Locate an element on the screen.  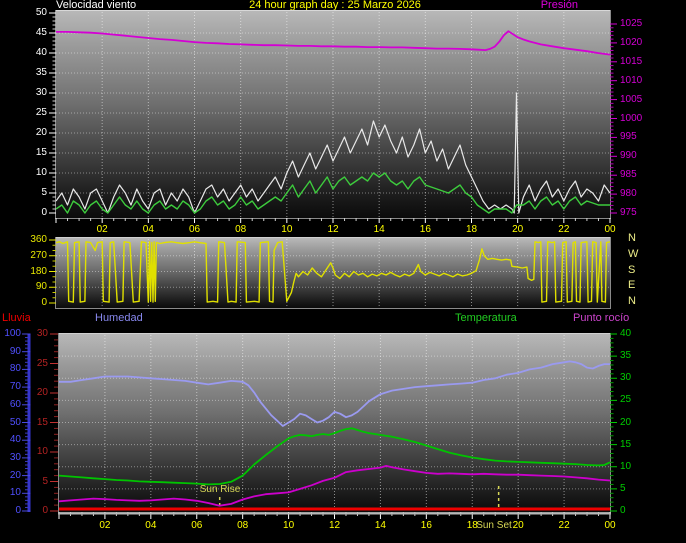
humidity-axis-title: Humedad is located at coordinates (119, 318).